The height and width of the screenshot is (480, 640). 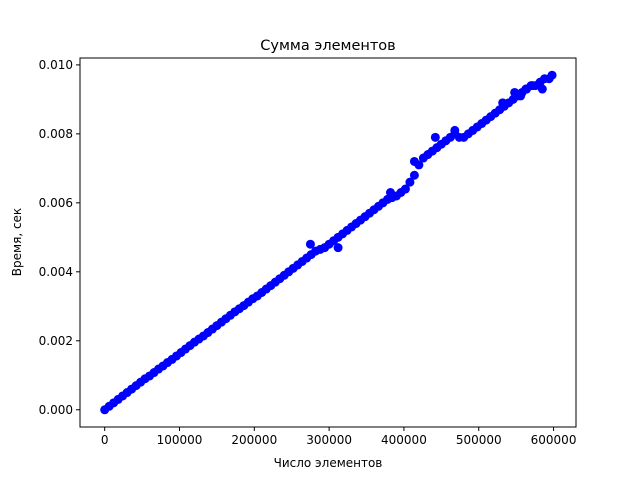 What do you see at coordinates (17, 242) in the screenshot?
I see `y-axis-label: Время, сек` at bounding box center [17, 242].